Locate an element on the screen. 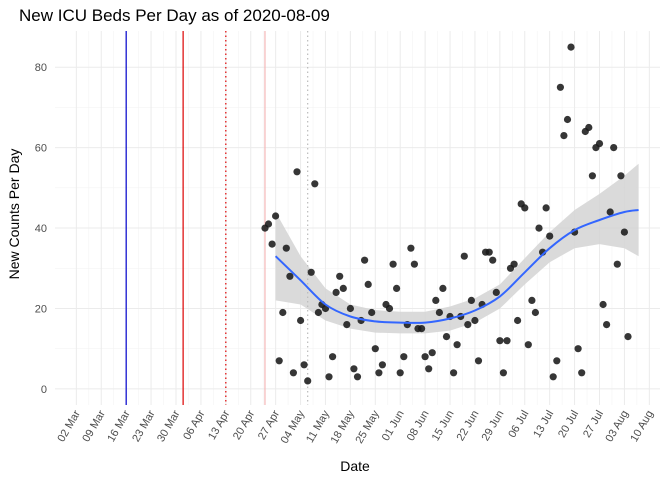  x-tick-label: 03 Aug is located at coordinates (617, 427).